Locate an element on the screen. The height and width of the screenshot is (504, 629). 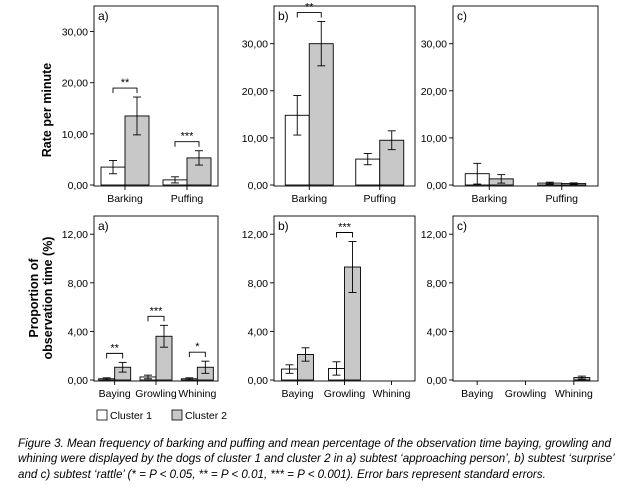
row-label-top: Rate per minute is located at coordinates (47, 110).